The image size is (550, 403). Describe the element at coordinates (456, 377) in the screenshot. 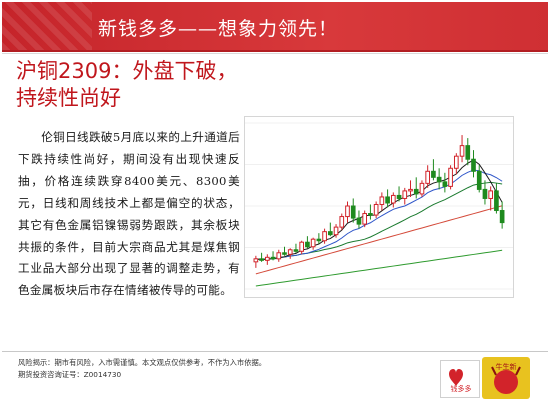

I see `heart-icon` at that location.